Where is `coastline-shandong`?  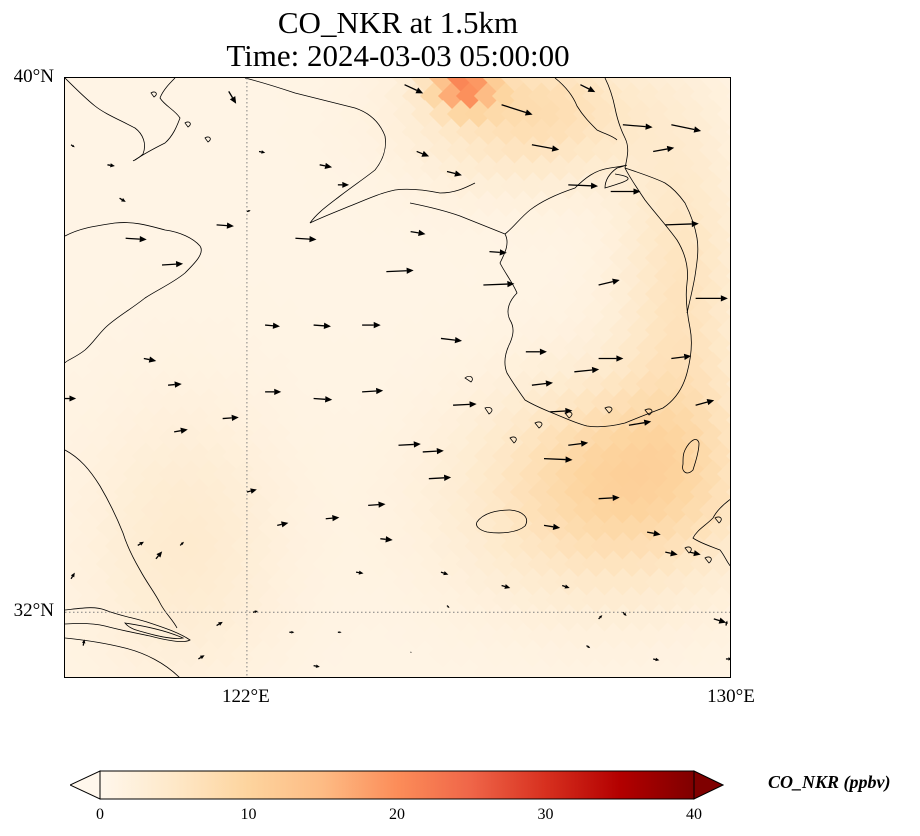 coastline-shandong is located at coordinates (105, 120).